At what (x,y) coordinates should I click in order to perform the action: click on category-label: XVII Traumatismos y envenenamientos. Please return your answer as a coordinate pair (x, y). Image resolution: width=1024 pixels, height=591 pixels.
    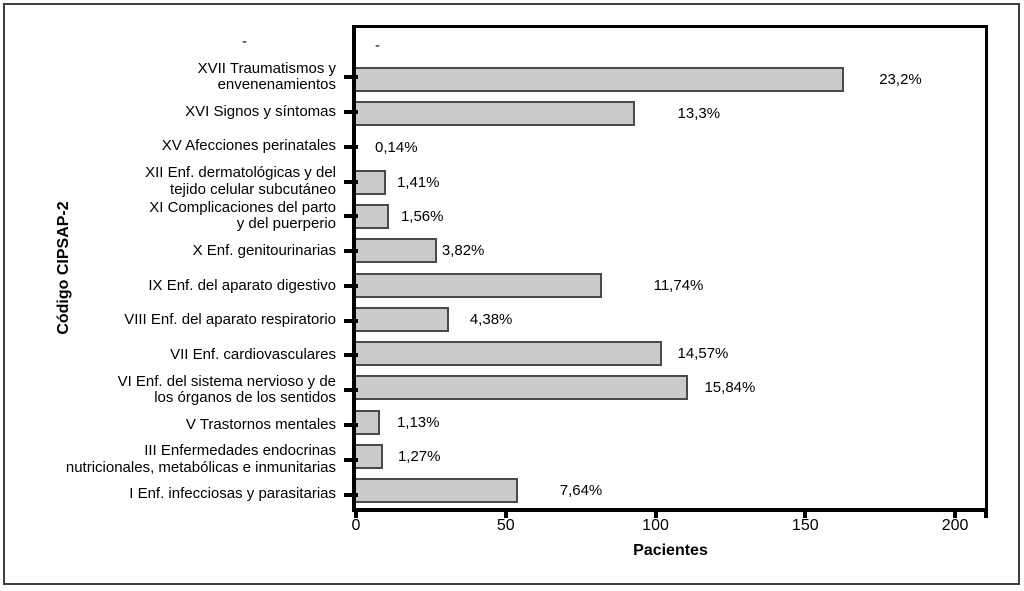
    Looking at the image, I should click on (266, 76).